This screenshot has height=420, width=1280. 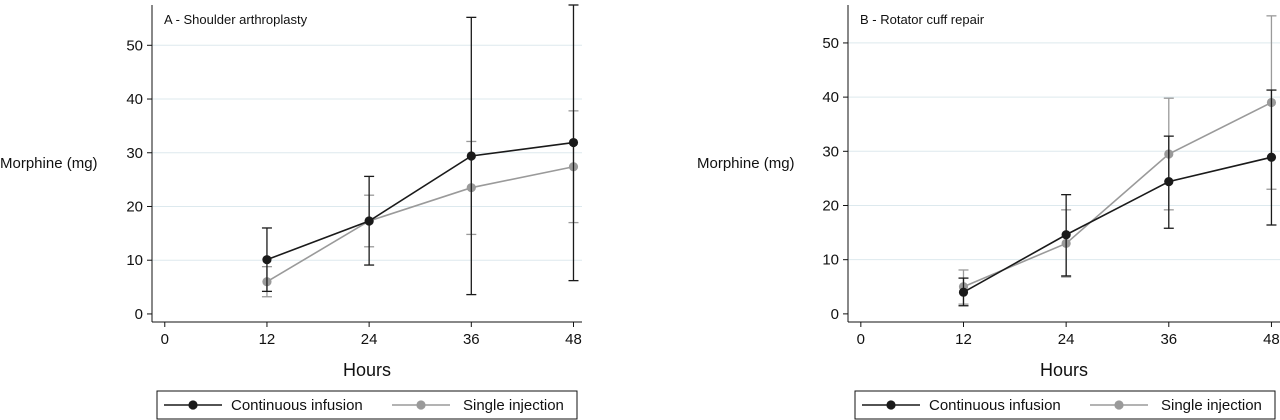 I want to click on panel-title: A - Shoulder arthroplasty, so click(x=236, y=19).